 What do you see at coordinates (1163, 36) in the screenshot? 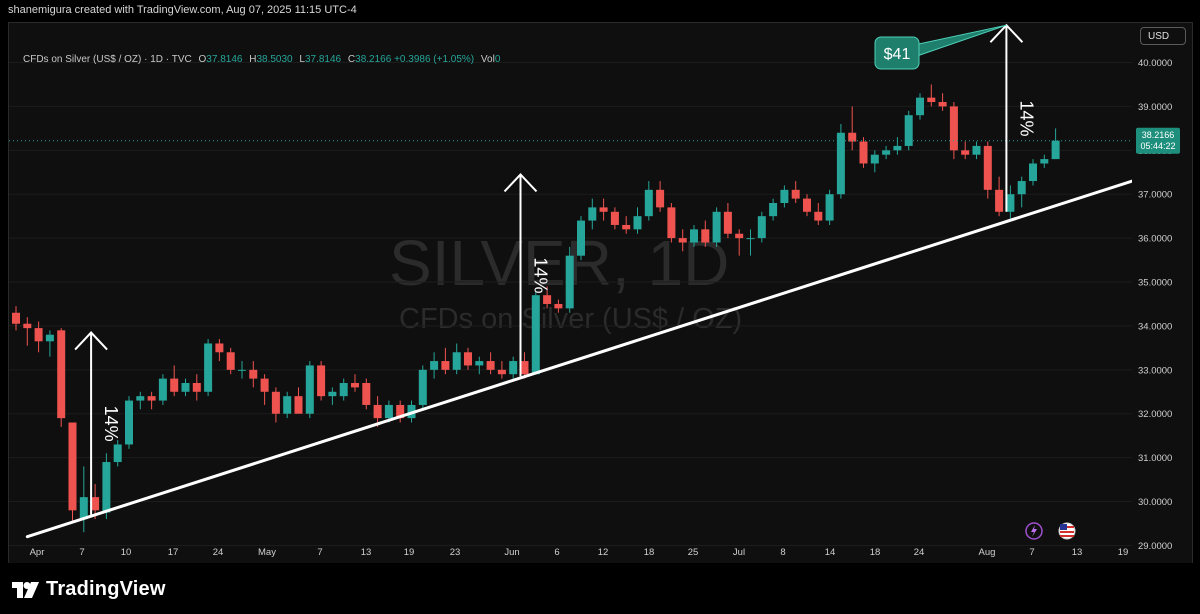
I see `currency-selector: USD` at bounding box center [1163, 36].